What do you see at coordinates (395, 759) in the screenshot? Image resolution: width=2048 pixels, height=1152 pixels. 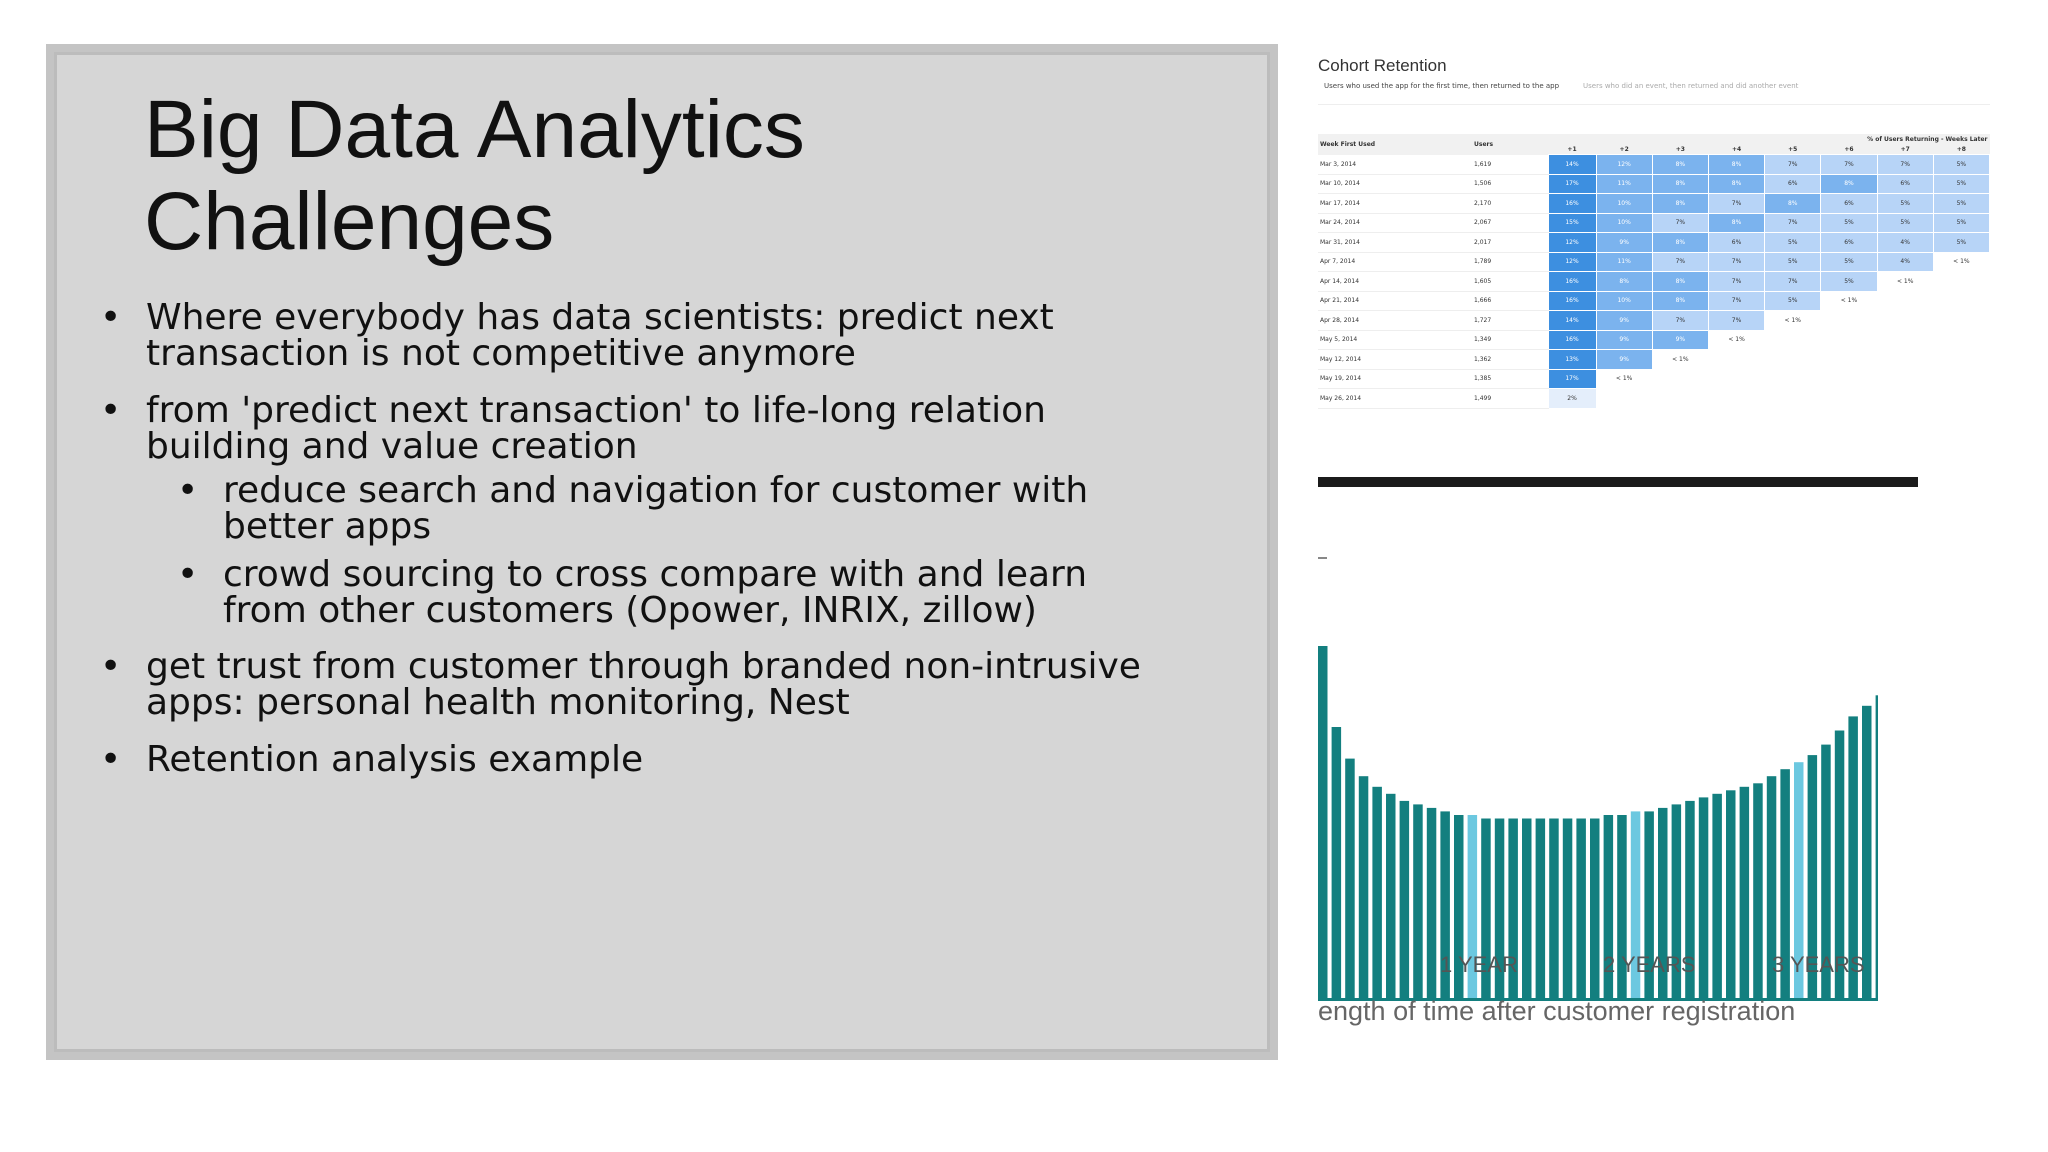 I see `bullet-text: Retention analysis example` at bounding box center [395, 759].